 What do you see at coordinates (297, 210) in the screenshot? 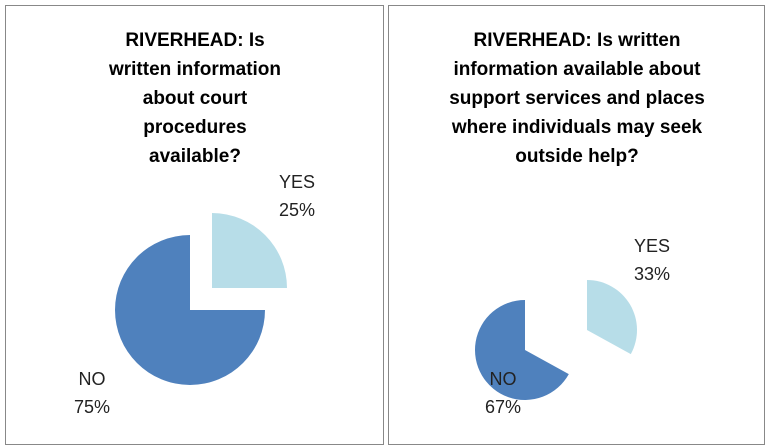
I see `slice-value-label: 25%` at bounding box center [297, 210].